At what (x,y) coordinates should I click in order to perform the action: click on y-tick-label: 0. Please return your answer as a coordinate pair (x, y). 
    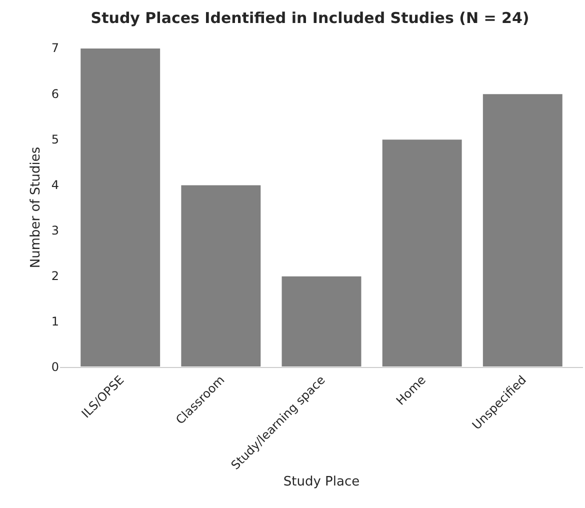
    Looking at the image, I should click on (55, 367).